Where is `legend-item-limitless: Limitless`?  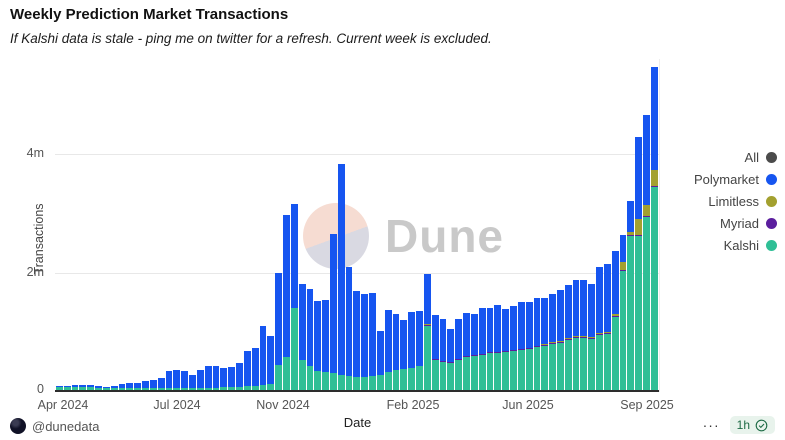
legend-item-limitless: Limitless is located at coordinates (735, 201).